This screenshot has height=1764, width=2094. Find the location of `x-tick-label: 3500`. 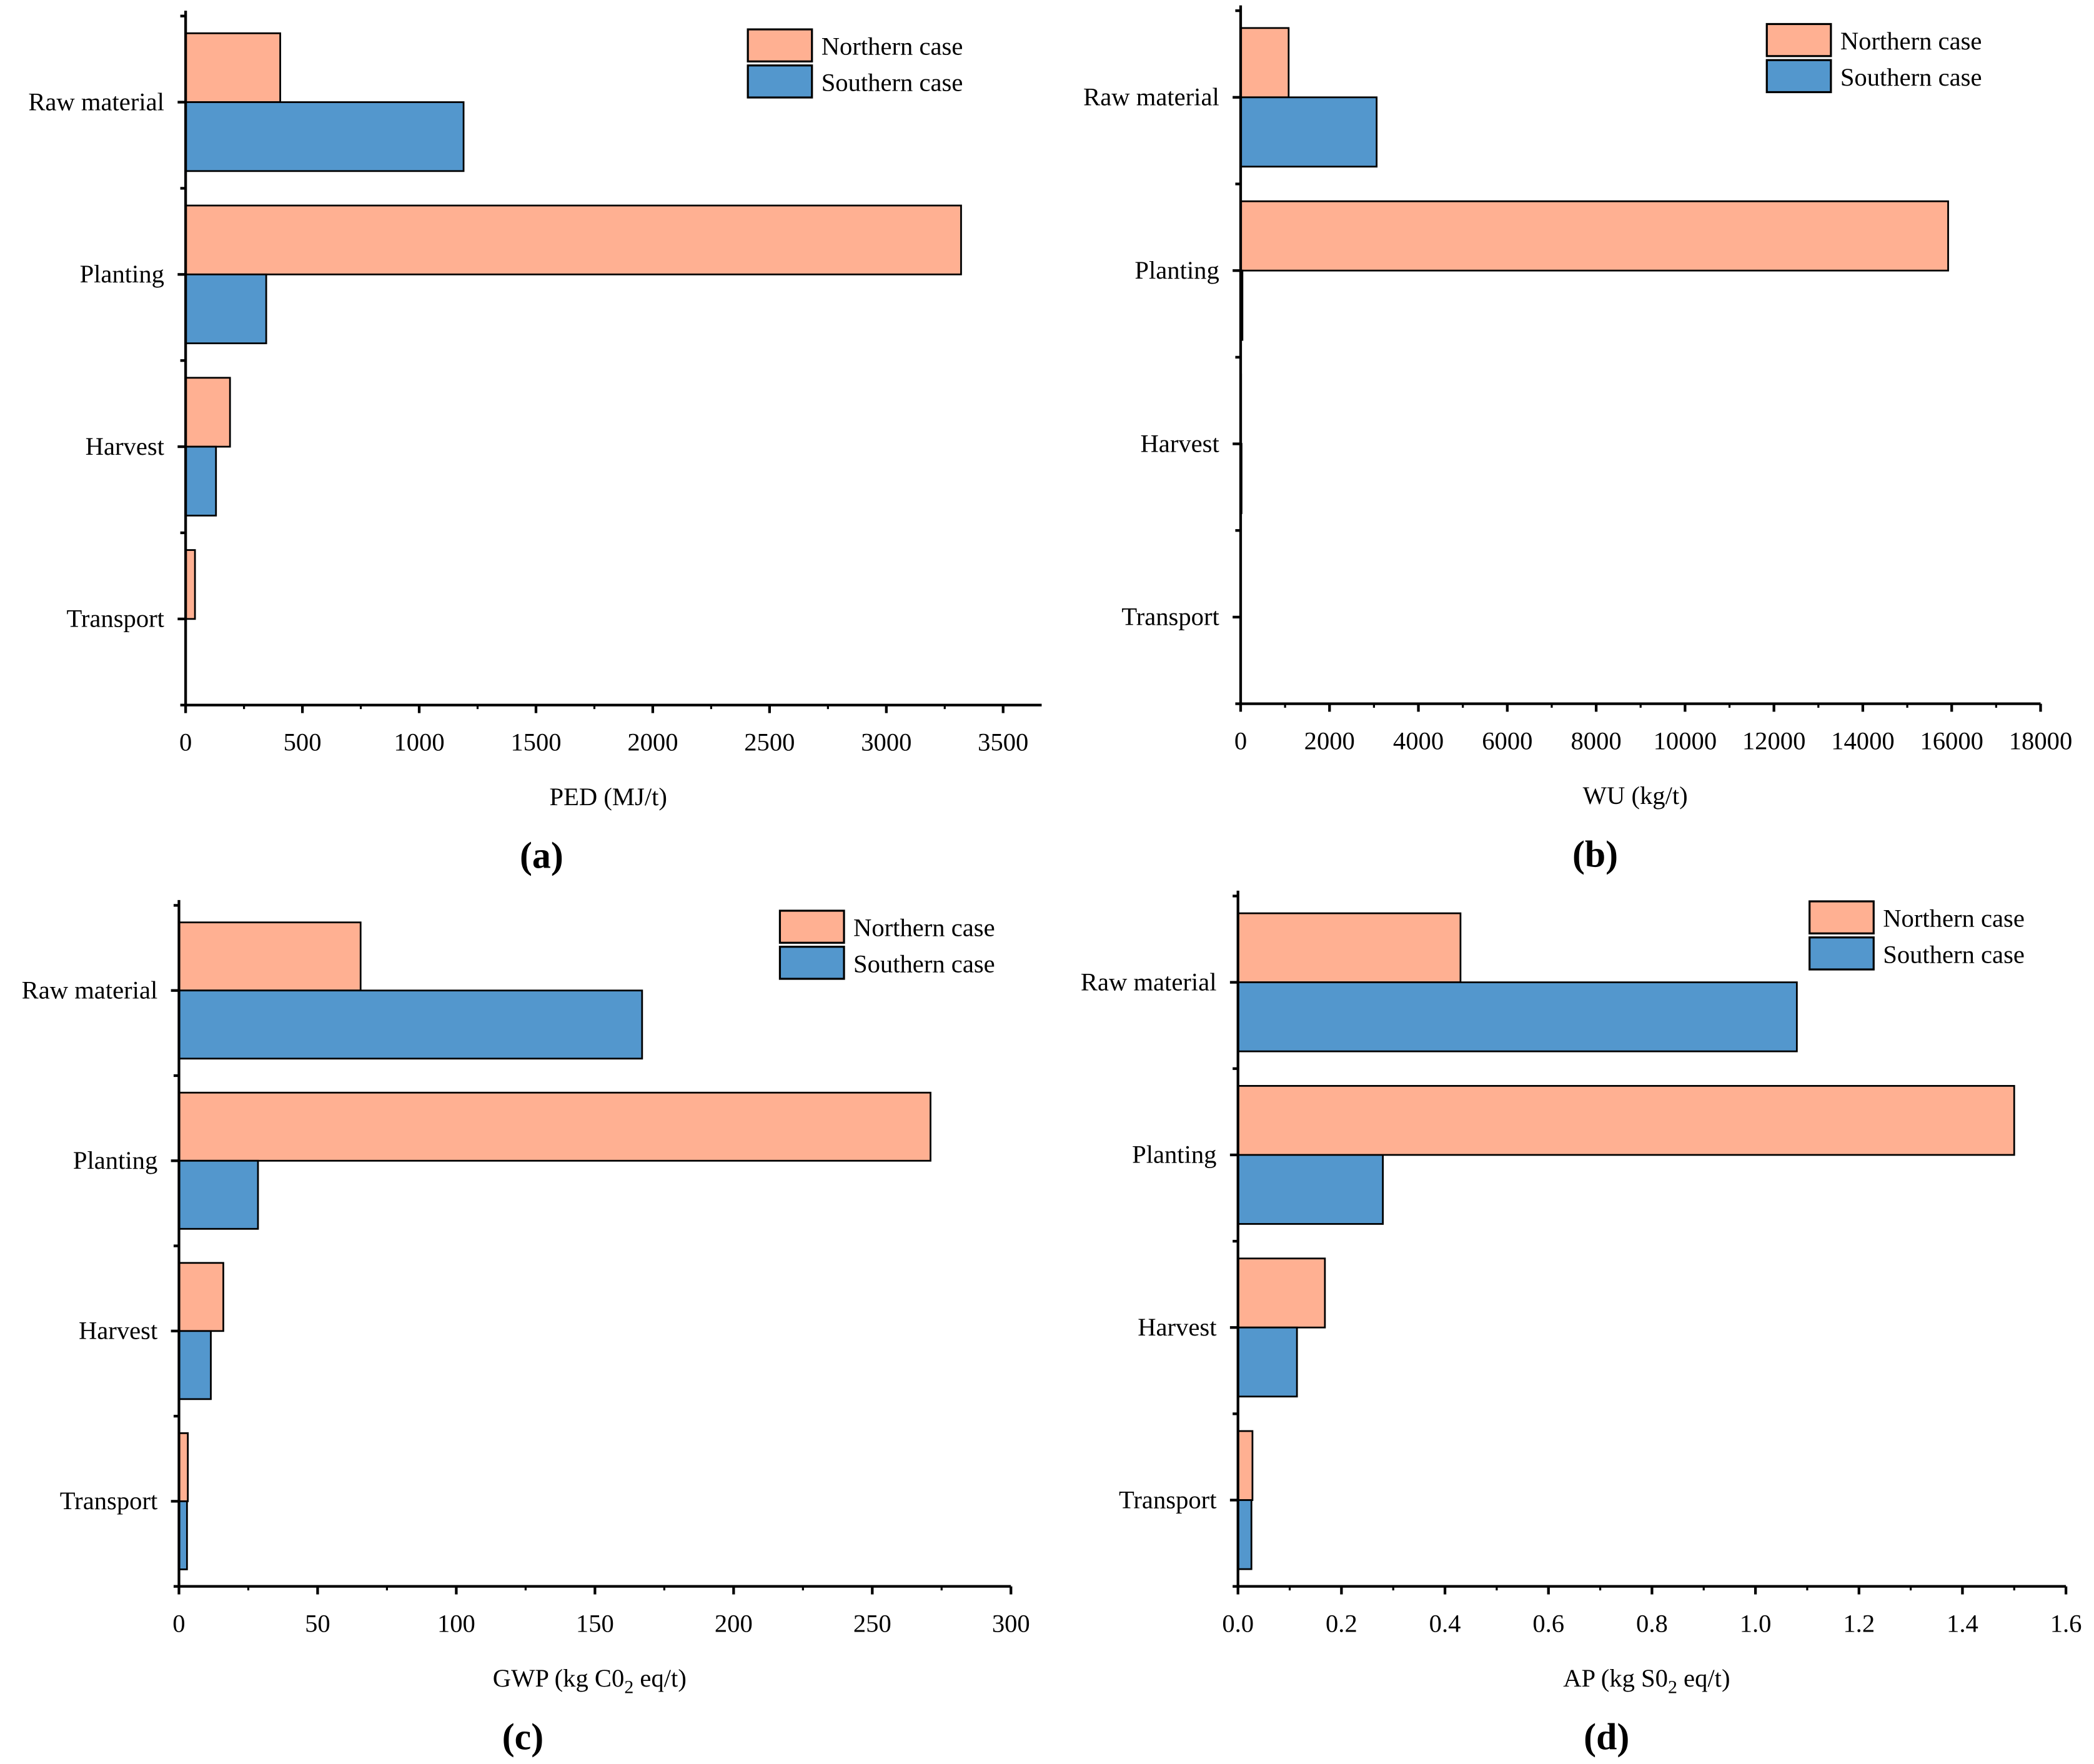

x-tick-label: 3500 is located at coordinates (1003, 742).